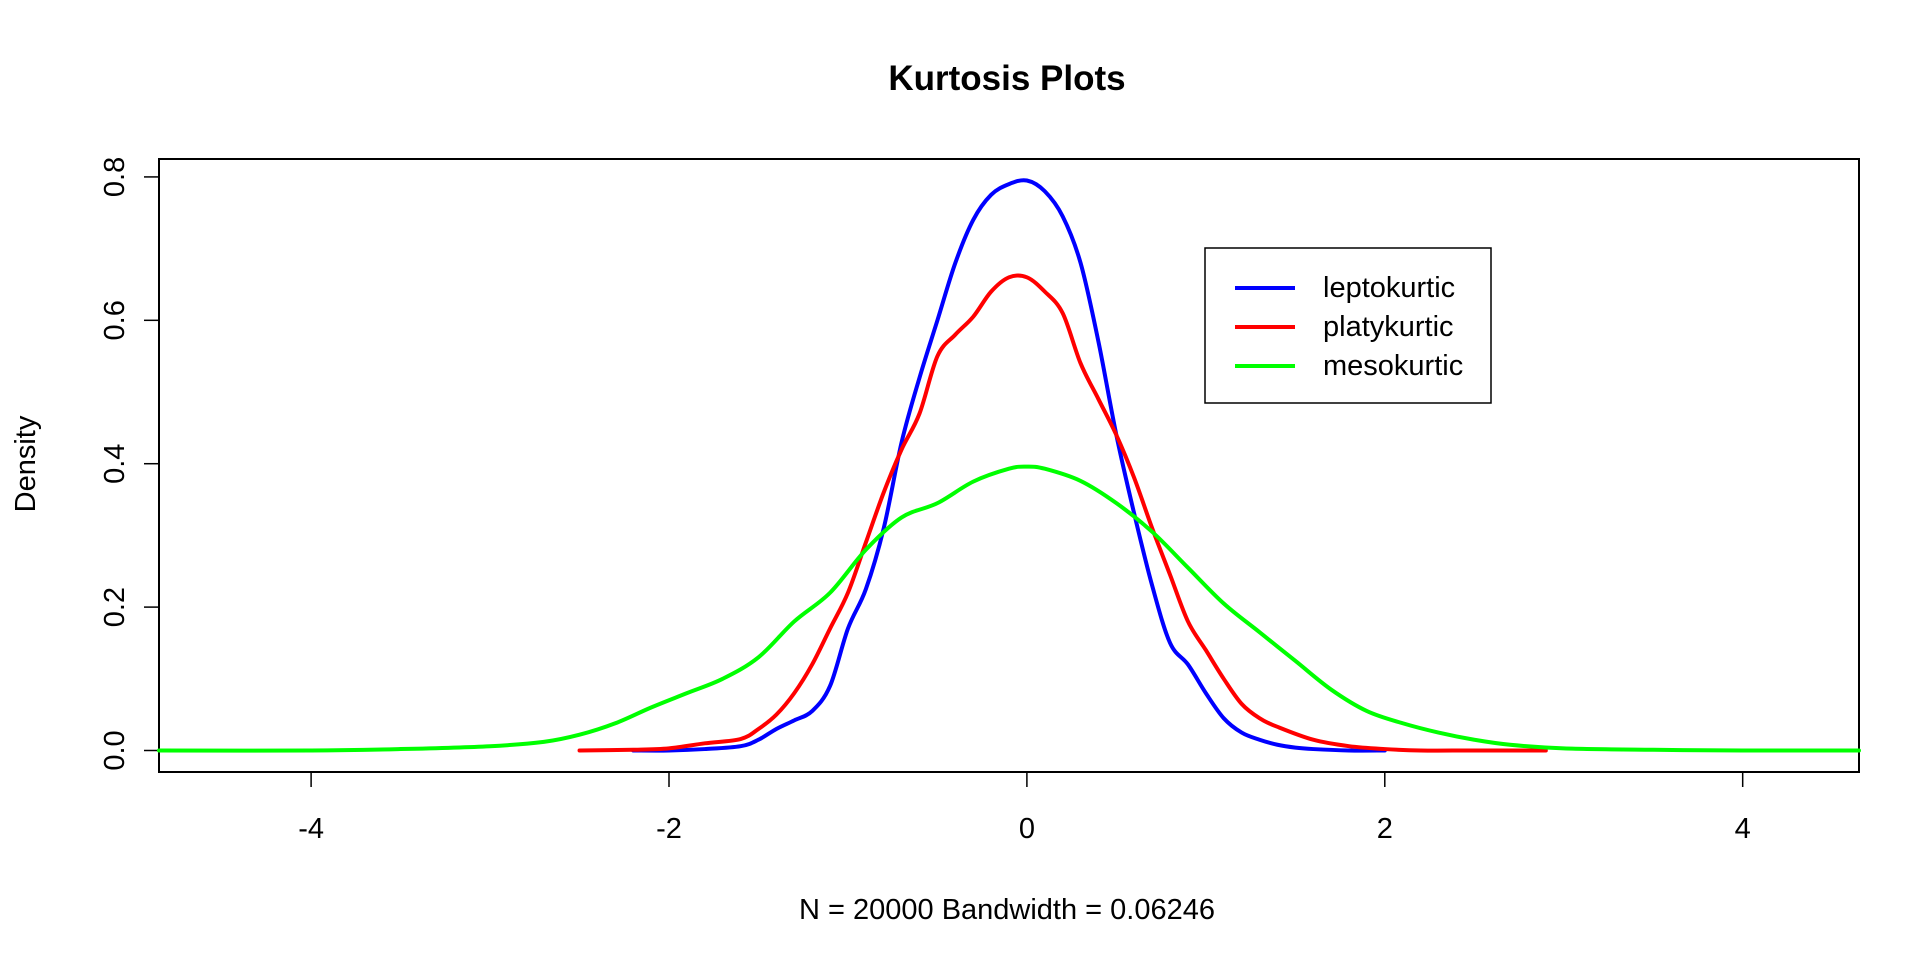 The width and height of the screenshot is (1920, 960). I want to click on y-axis-label: Density, so click(26, 463).